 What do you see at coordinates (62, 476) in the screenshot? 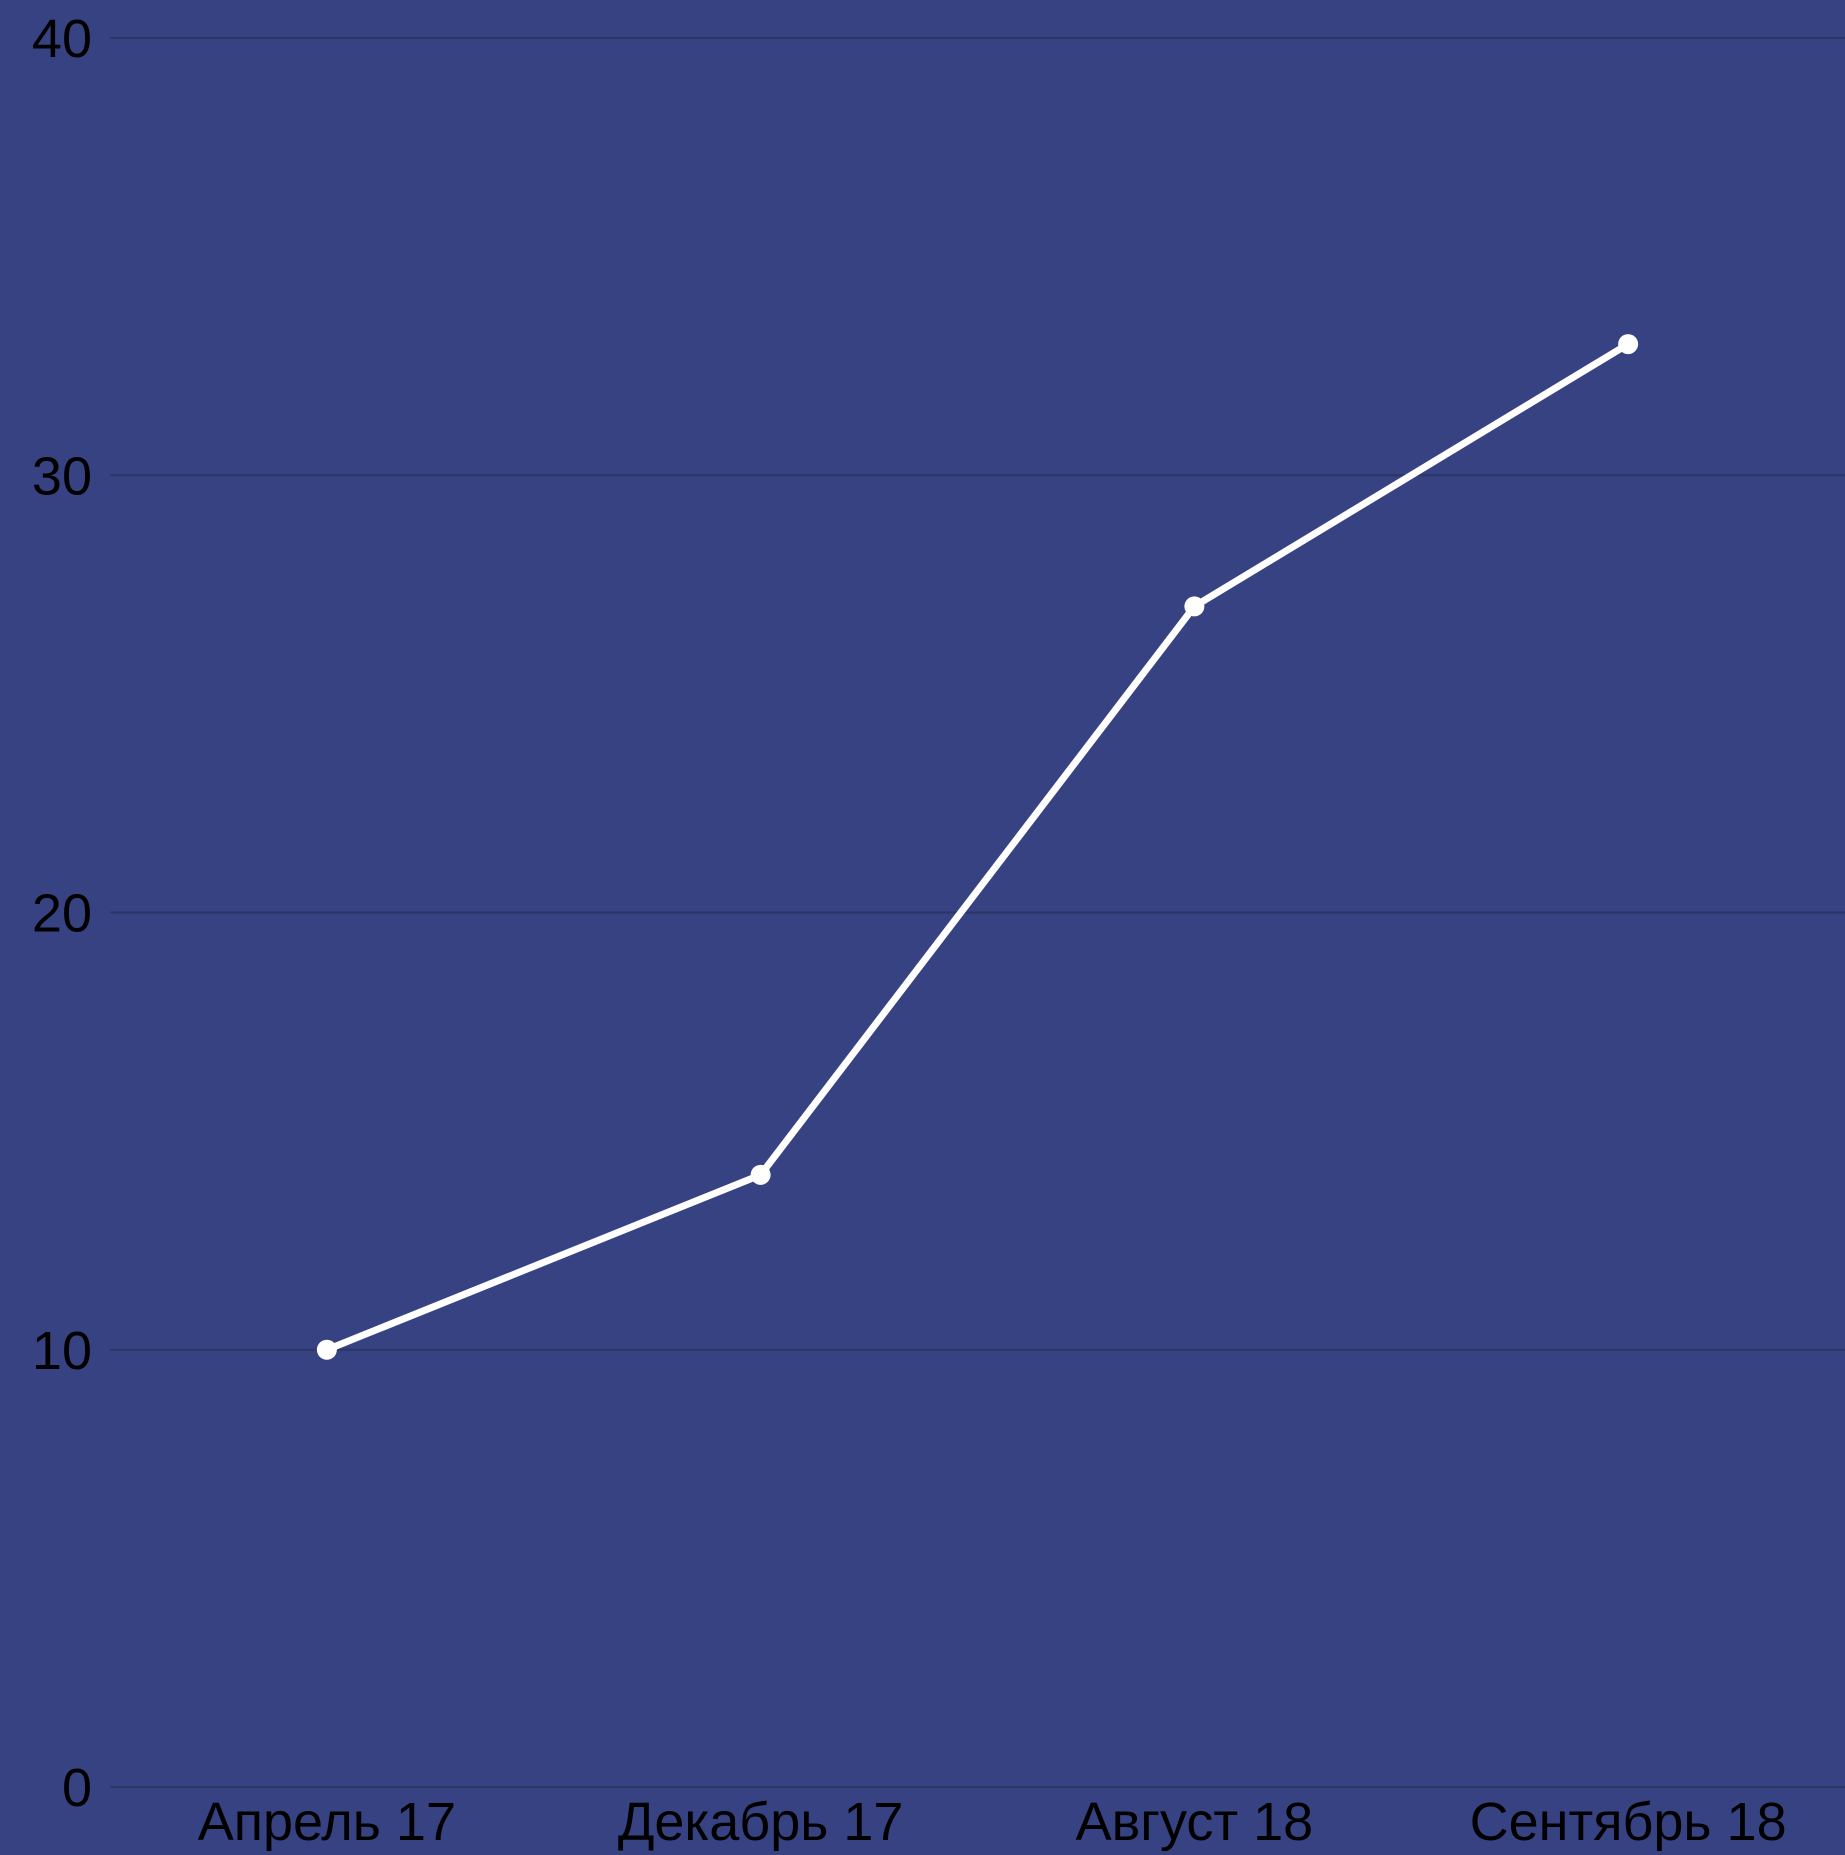
I see `y-tick-label: 30` at bounding box center [62, 476].